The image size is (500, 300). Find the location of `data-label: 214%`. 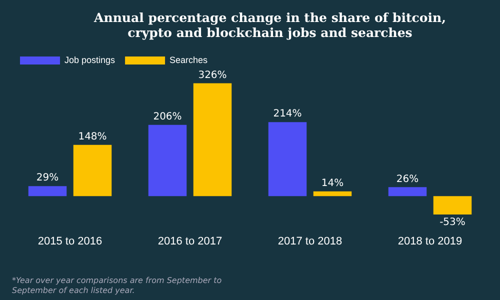

data-label: 214% is located at coordinates (287, 114).